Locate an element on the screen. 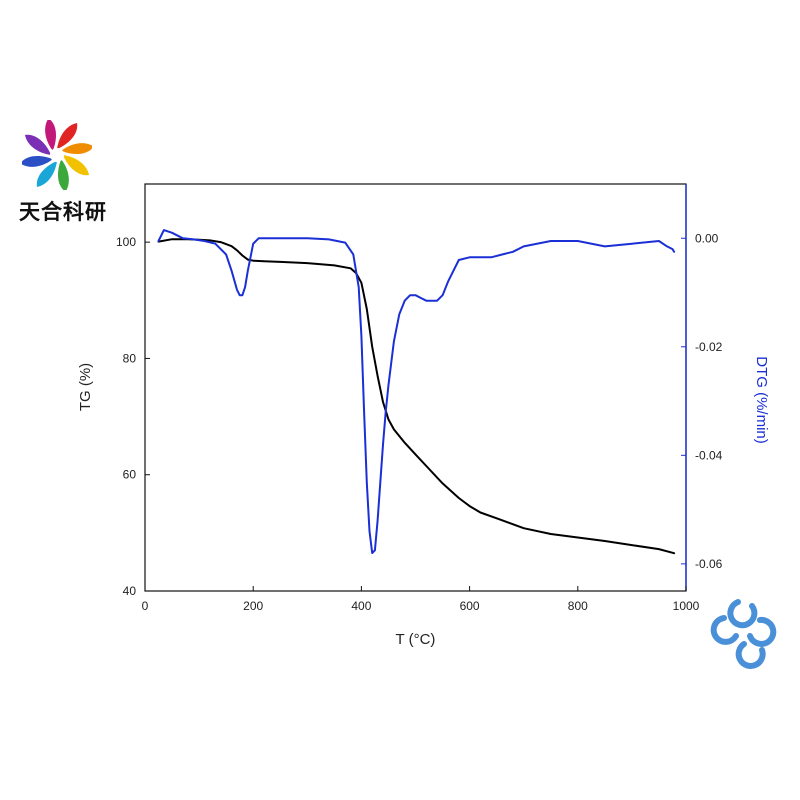 The height and width of the screenshot is (800, 800). y-right-tick-label: -0.06 is located at coordinates (709, 564).